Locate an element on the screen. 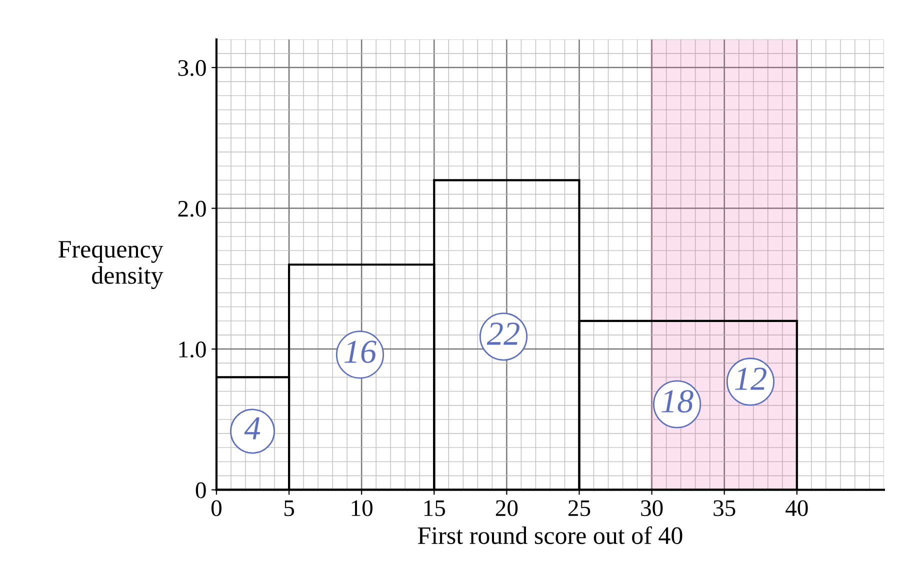  x-tick-label: 25 is located at coordinates (579, 508).